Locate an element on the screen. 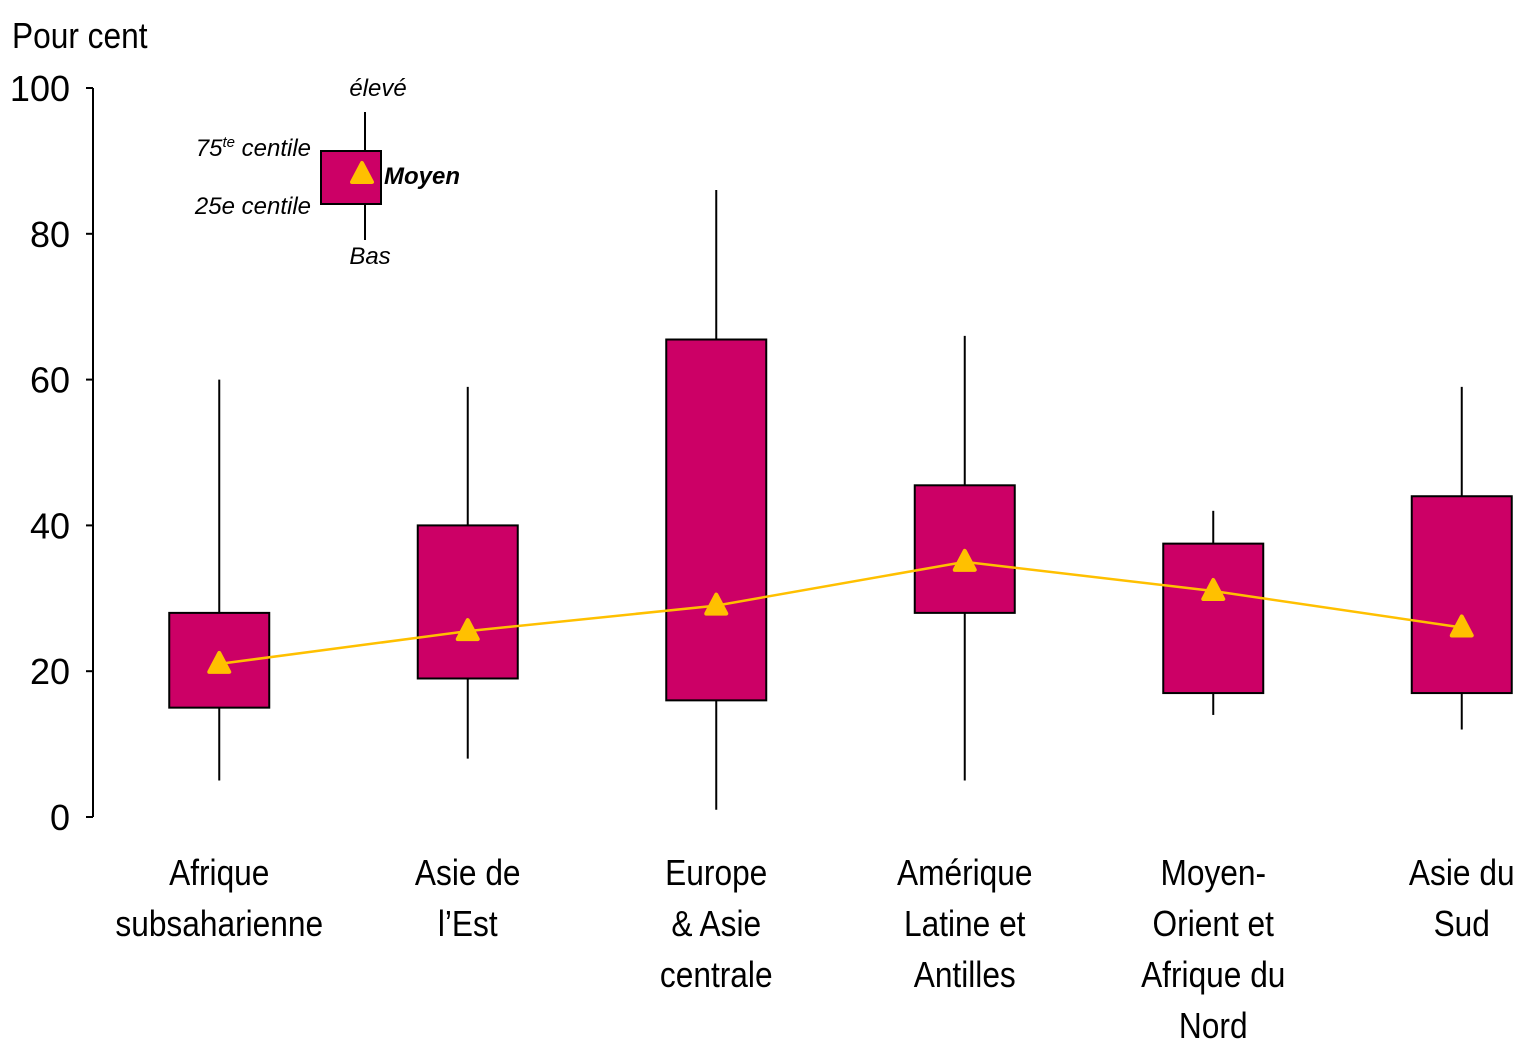 The image size is (1540, 1042). legend-q3: 75te centile is located at coordinates (253, 148).